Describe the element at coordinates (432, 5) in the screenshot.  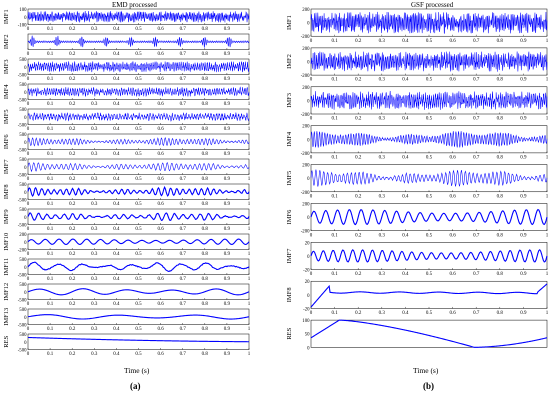
I see `panel-b-title: GSF processed` at that location.